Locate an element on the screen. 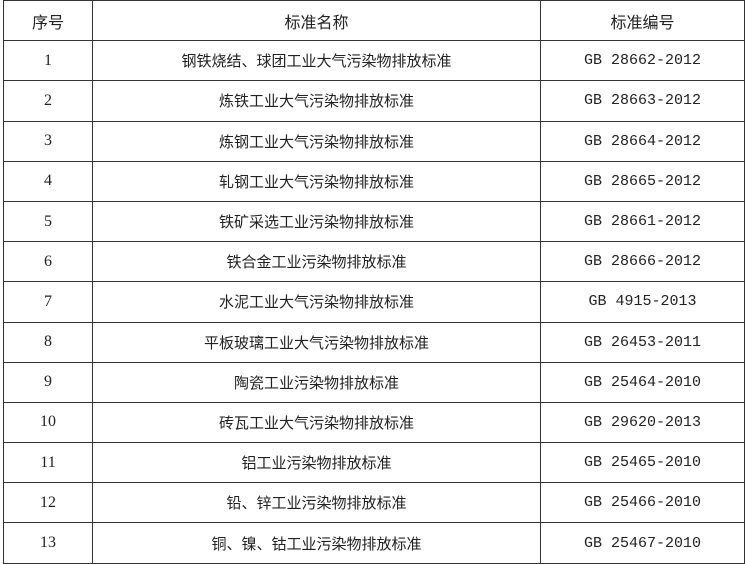 This screenshot has width=746, height=564. standard-name: 炼钢工业大气污染物排放标准 is located at coordinates (316, 141).